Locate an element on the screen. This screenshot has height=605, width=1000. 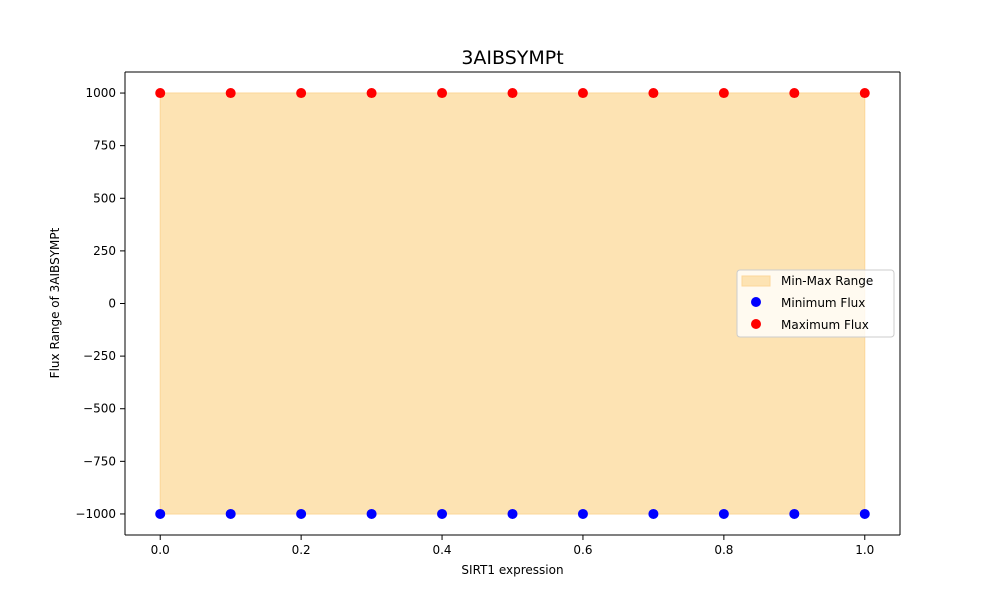
x-axis-ticks: 0.0 0.2 0.4 0.6 0.8 1.0 is located at coordinates (512, 546).